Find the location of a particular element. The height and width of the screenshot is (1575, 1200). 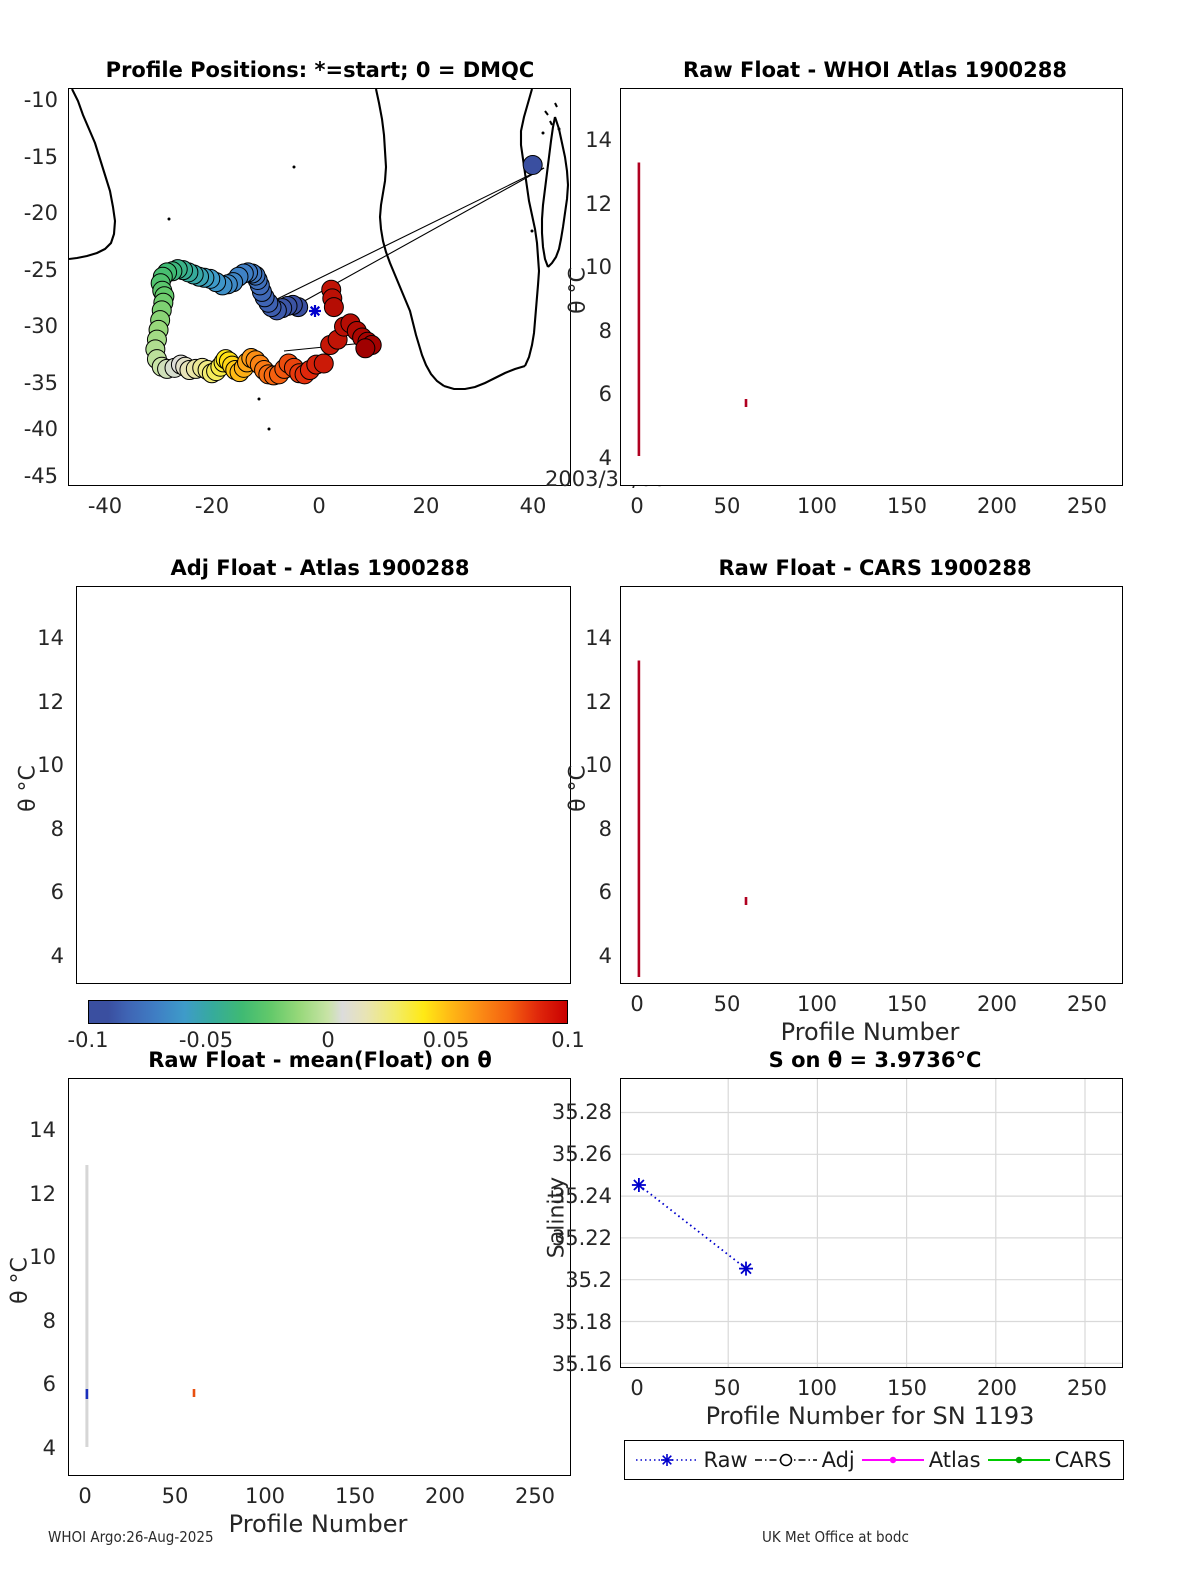

profile-position-markers is located at coordinates (344, 270).